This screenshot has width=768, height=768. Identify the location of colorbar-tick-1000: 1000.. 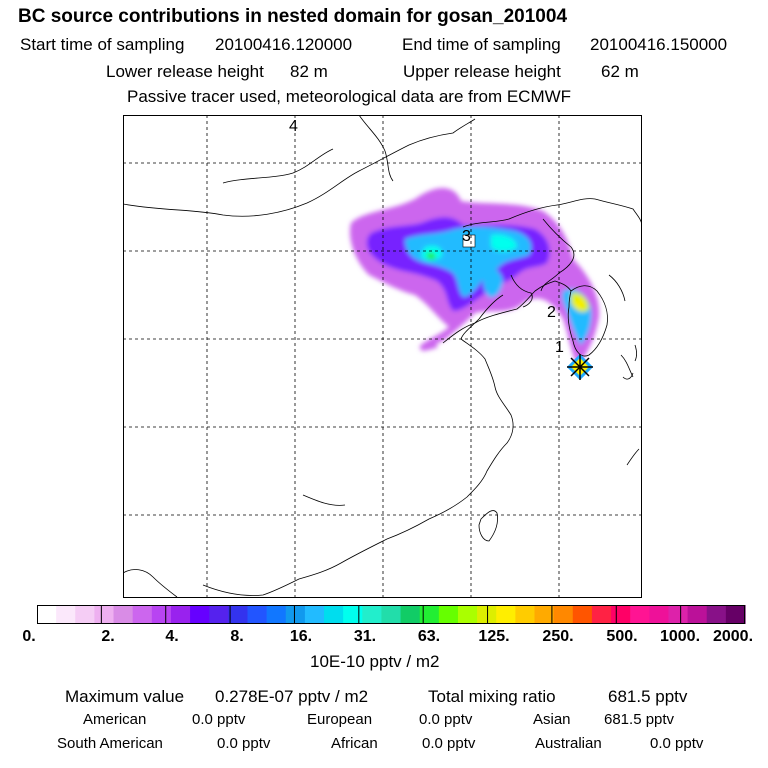
(680, 636).